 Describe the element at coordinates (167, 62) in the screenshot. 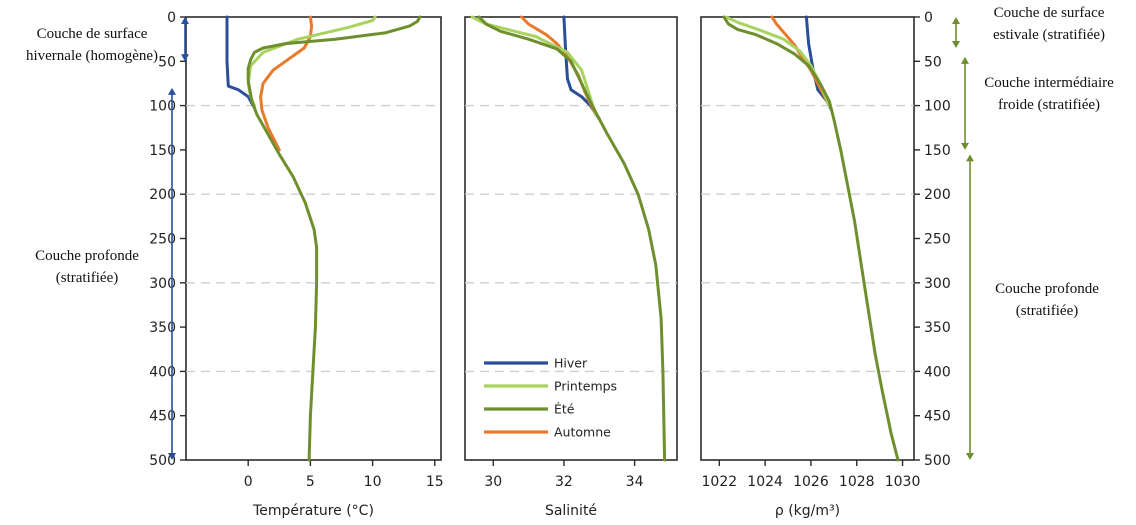

I see `y-tick-label-left: 50` at that location.